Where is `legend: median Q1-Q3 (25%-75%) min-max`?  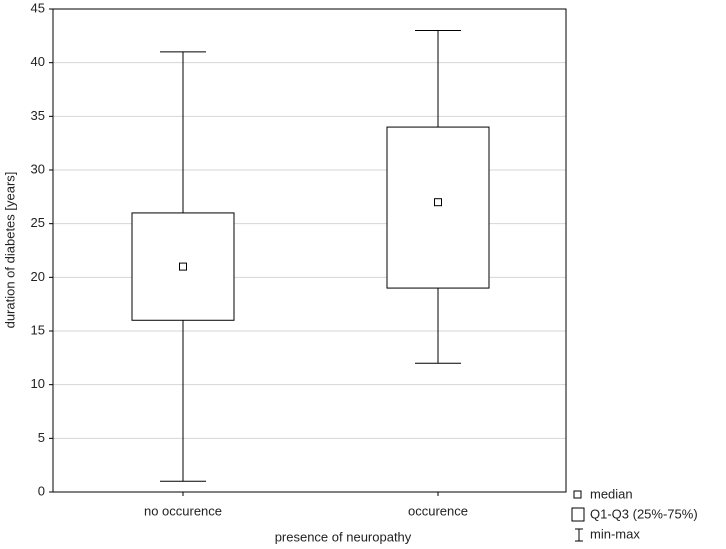 legend: median Q1-Q3 (25%-75%) min-max is located at coordinates (634, 514).